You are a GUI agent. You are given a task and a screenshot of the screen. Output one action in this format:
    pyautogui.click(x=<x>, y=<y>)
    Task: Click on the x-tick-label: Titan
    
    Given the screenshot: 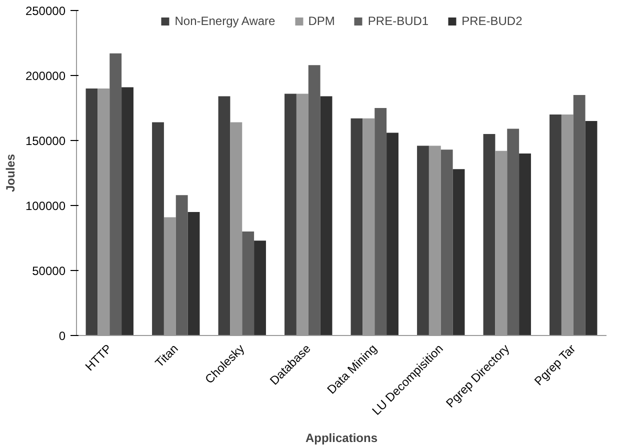 What is the action you would take?
    pyautogui.click(x=166, y=356)
    